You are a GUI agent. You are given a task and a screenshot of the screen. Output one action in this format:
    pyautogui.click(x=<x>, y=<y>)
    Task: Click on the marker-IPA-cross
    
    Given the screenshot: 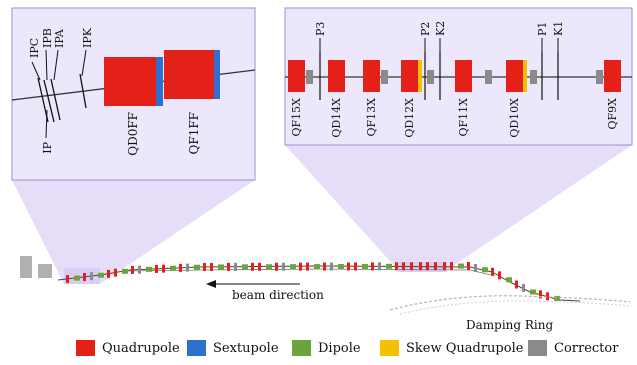 What is the action you would take?
    pyautogui.click(x=55, y=99)
    